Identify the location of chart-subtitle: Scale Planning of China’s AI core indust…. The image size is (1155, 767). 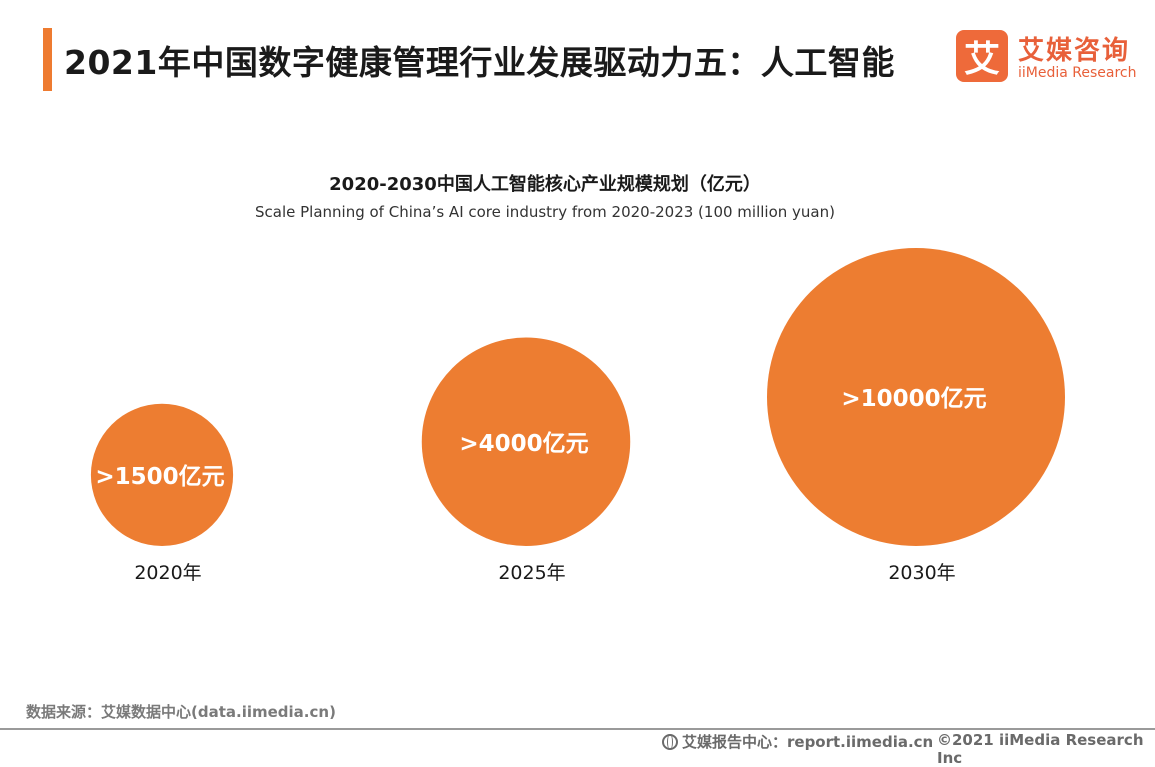
(545, 212).